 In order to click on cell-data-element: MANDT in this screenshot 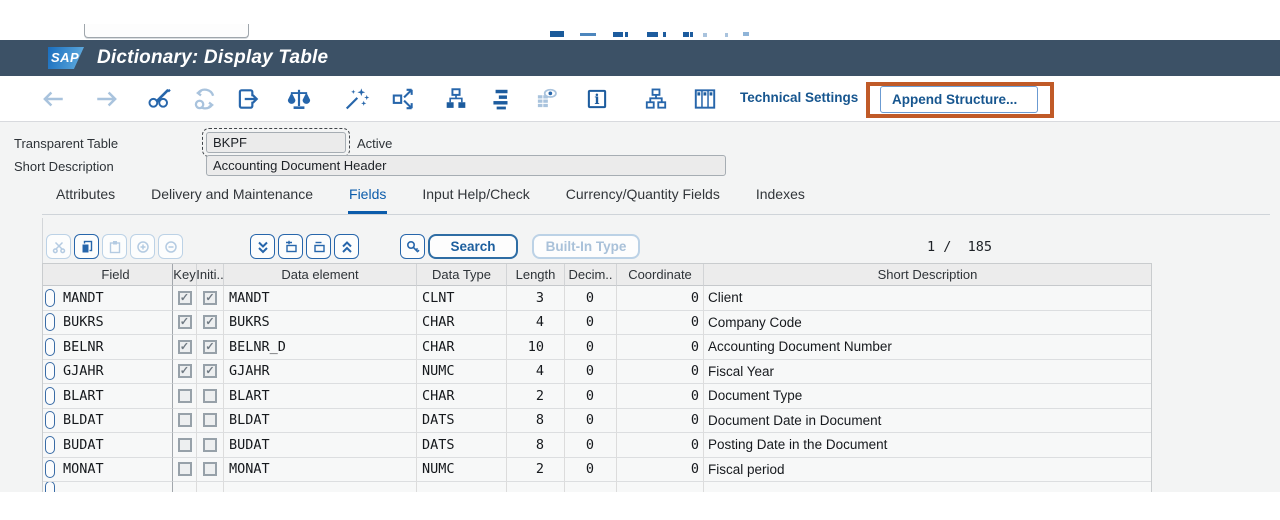, I will do `click(319, 298)`.